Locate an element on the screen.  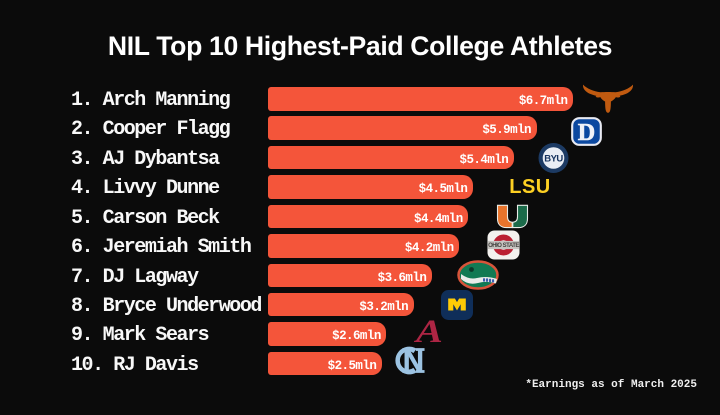
svg-text: BYU is located at coordinates (553, 159).